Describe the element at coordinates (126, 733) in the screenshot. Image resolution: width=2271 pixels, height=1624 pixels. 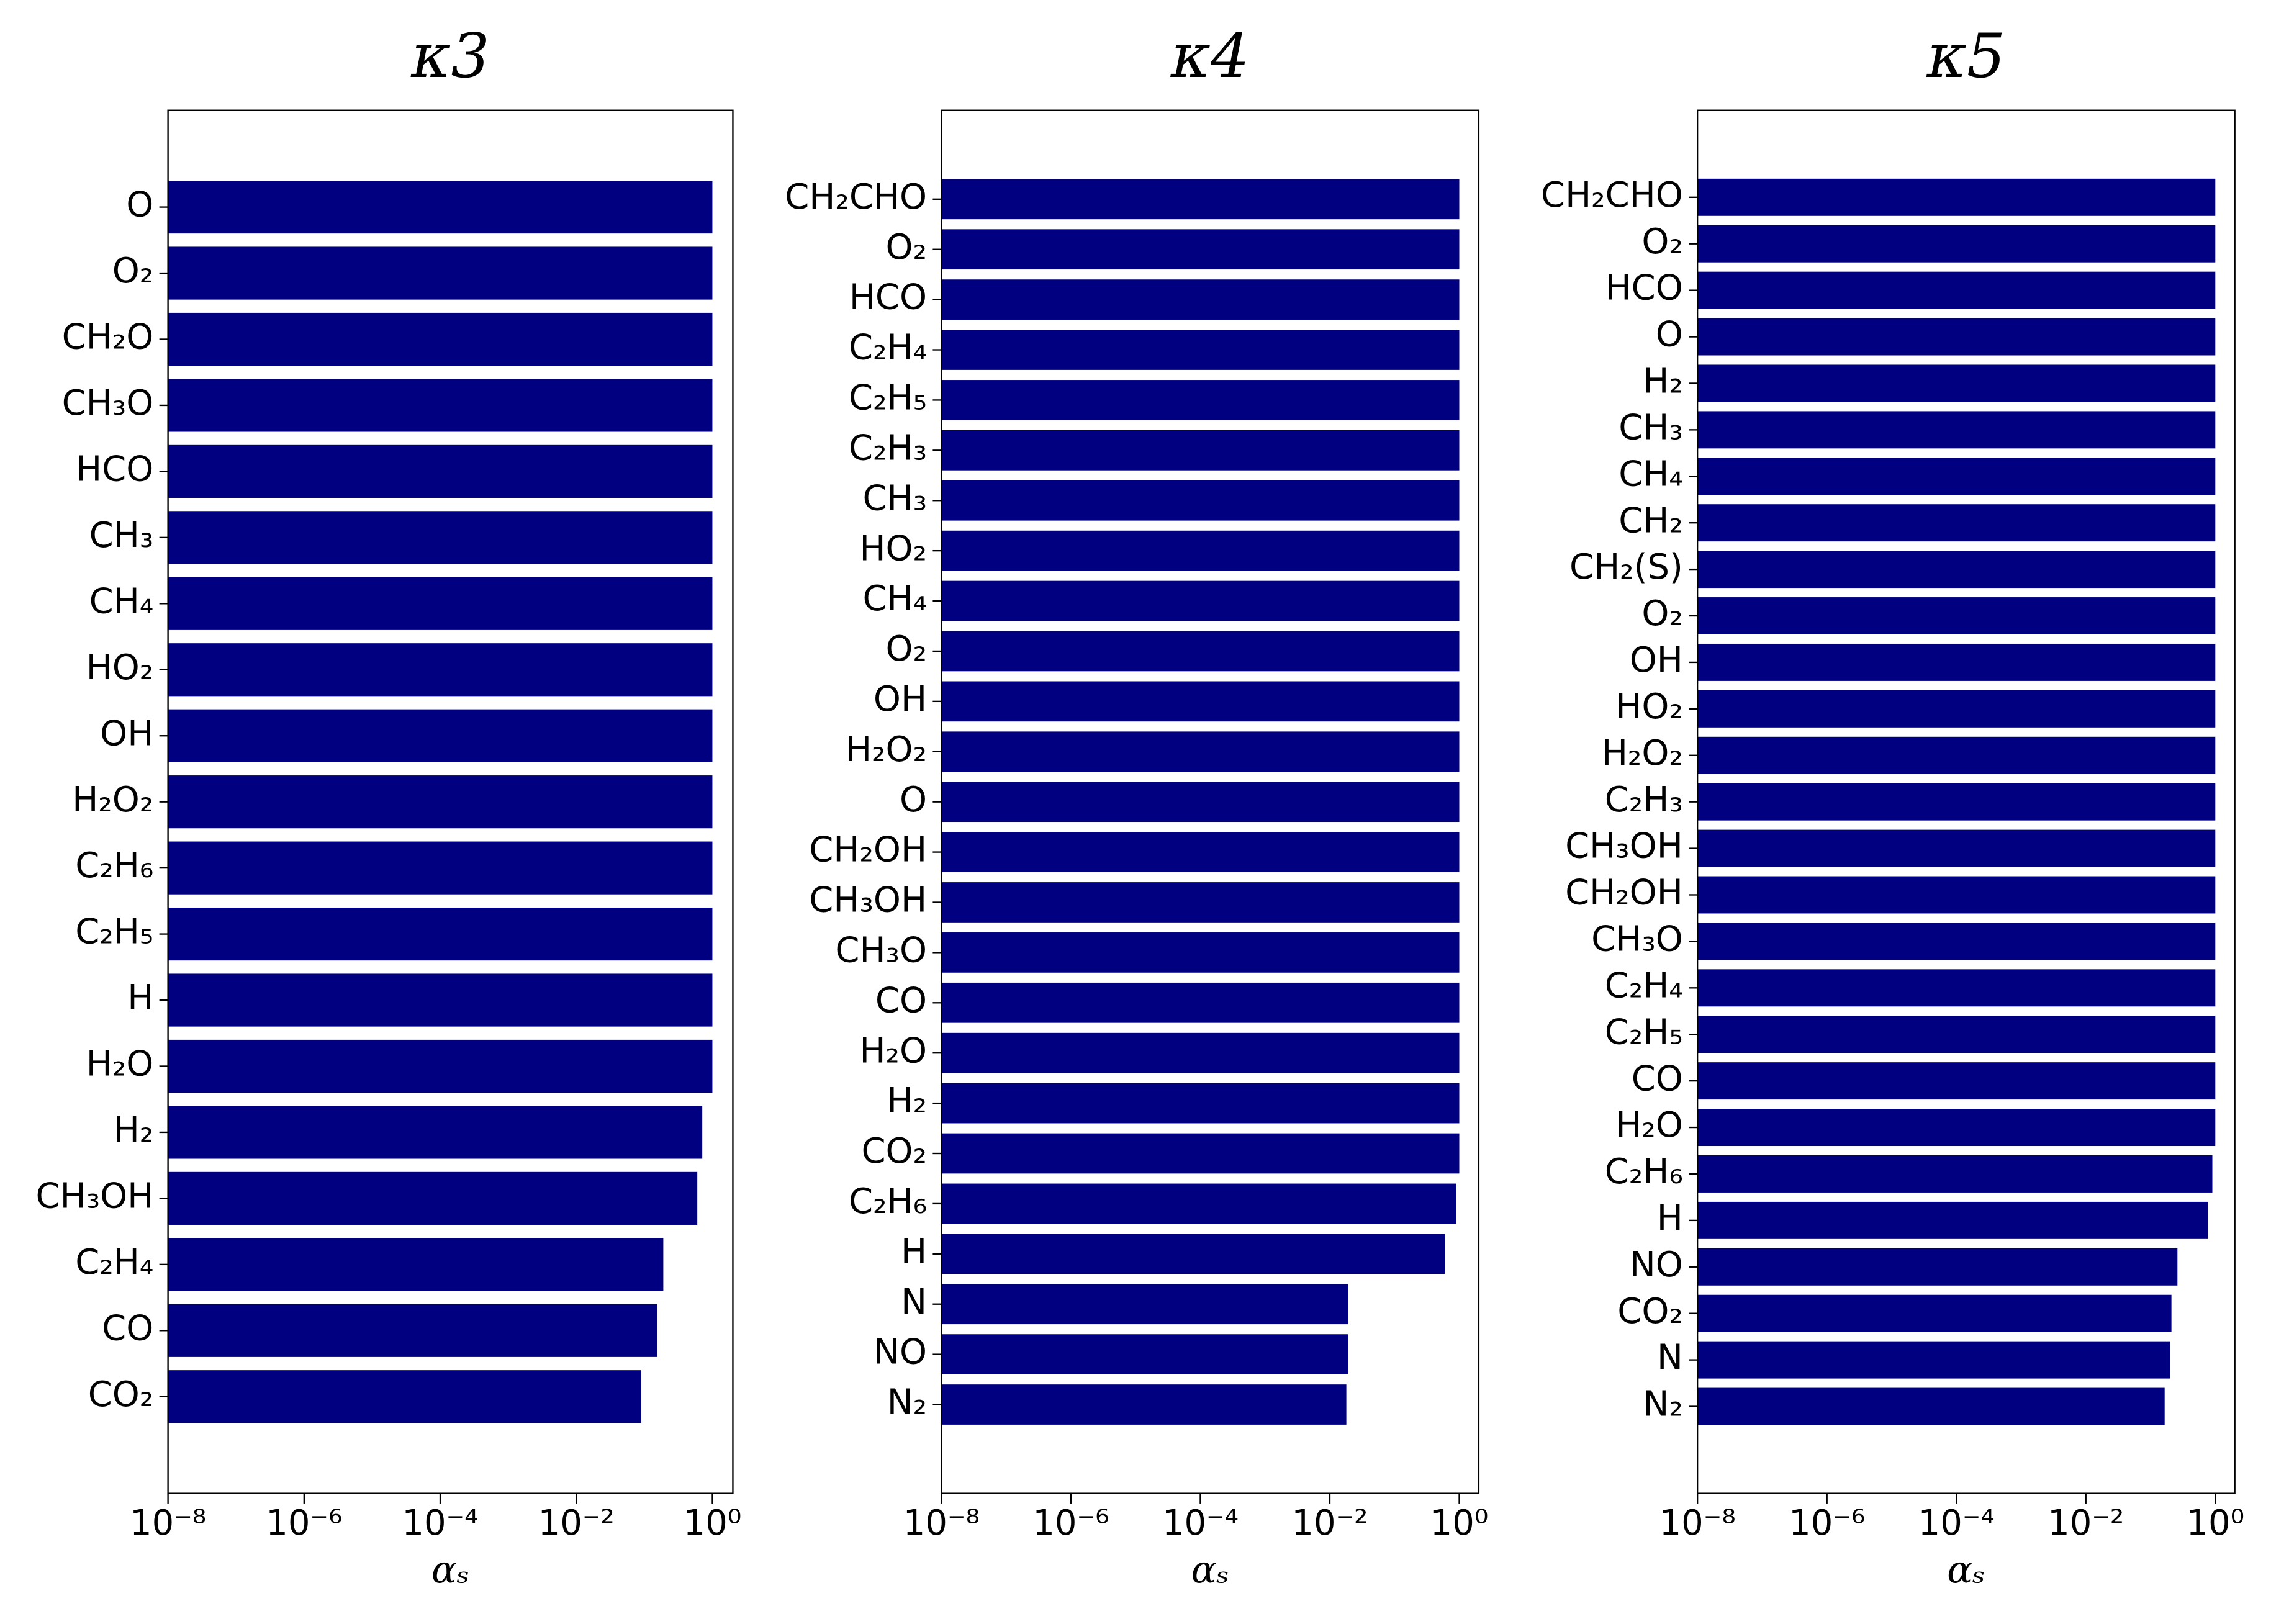
I see `y-tick-label: OH` at that location.